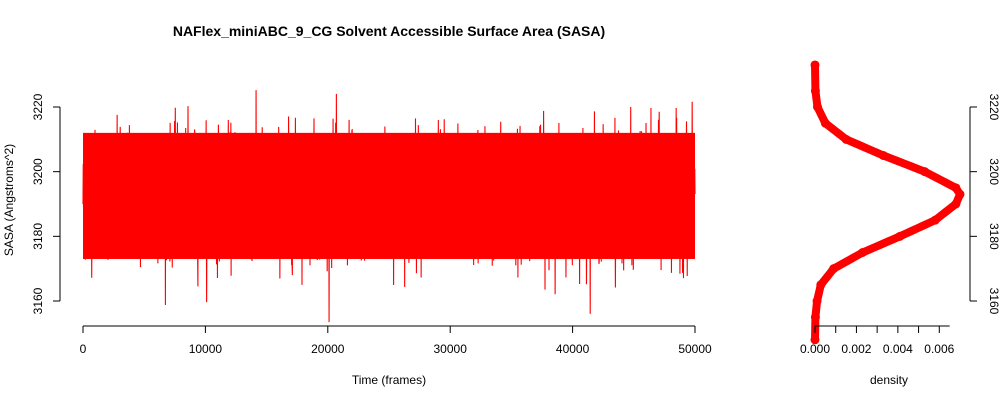 The image size is (1000, 400). What do you see at coordinates (451, 349) in the screenshot?
I see `x-tick-label: 30000` at bounding box center [451, 349].